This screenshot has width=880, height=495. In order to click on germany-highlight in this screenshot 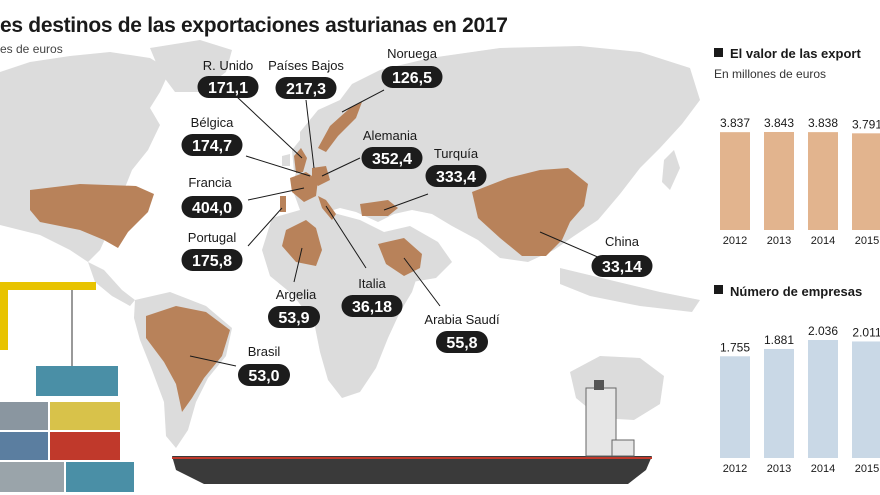, I will do `click(321, 176)`.